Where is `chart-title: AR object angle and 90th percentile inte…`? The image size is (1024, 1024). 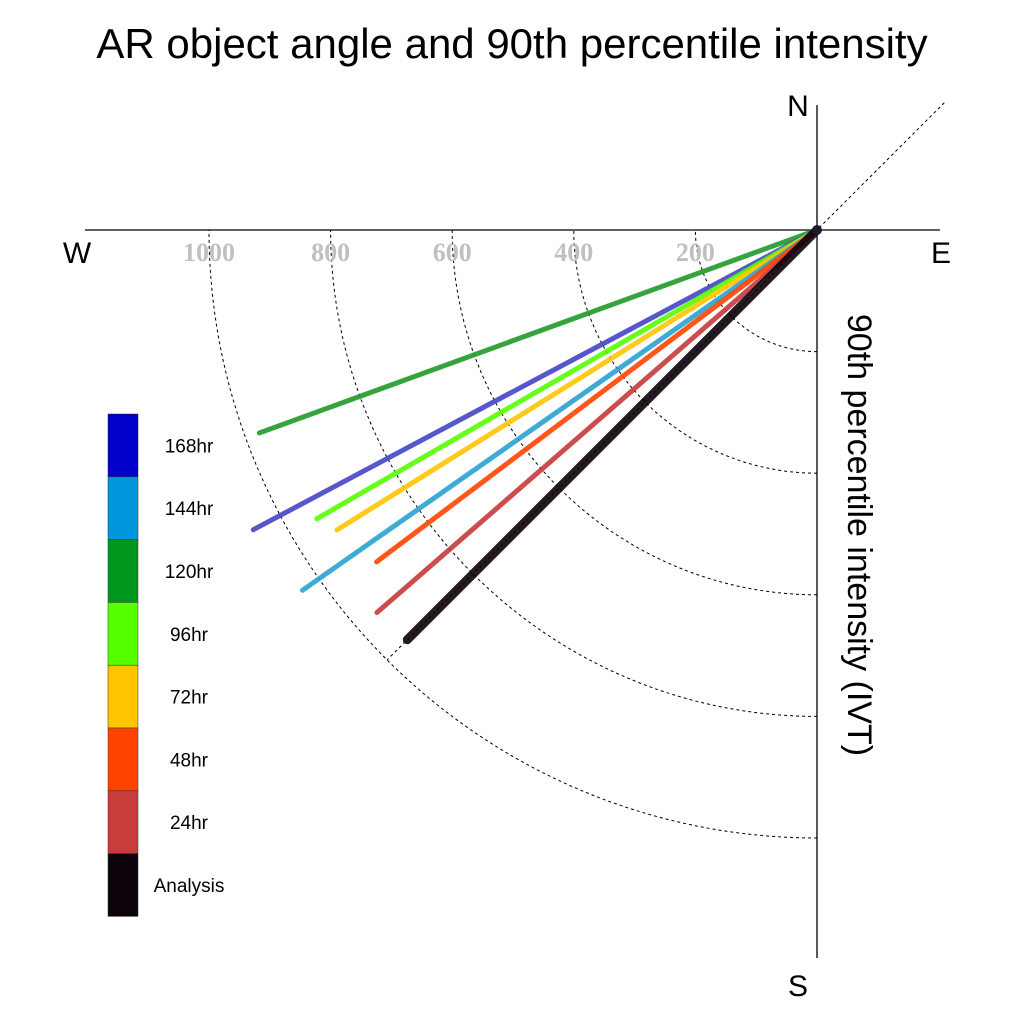
chart-title: AR object angle and 90th percentile inte… is located at coordinates (511, 43).